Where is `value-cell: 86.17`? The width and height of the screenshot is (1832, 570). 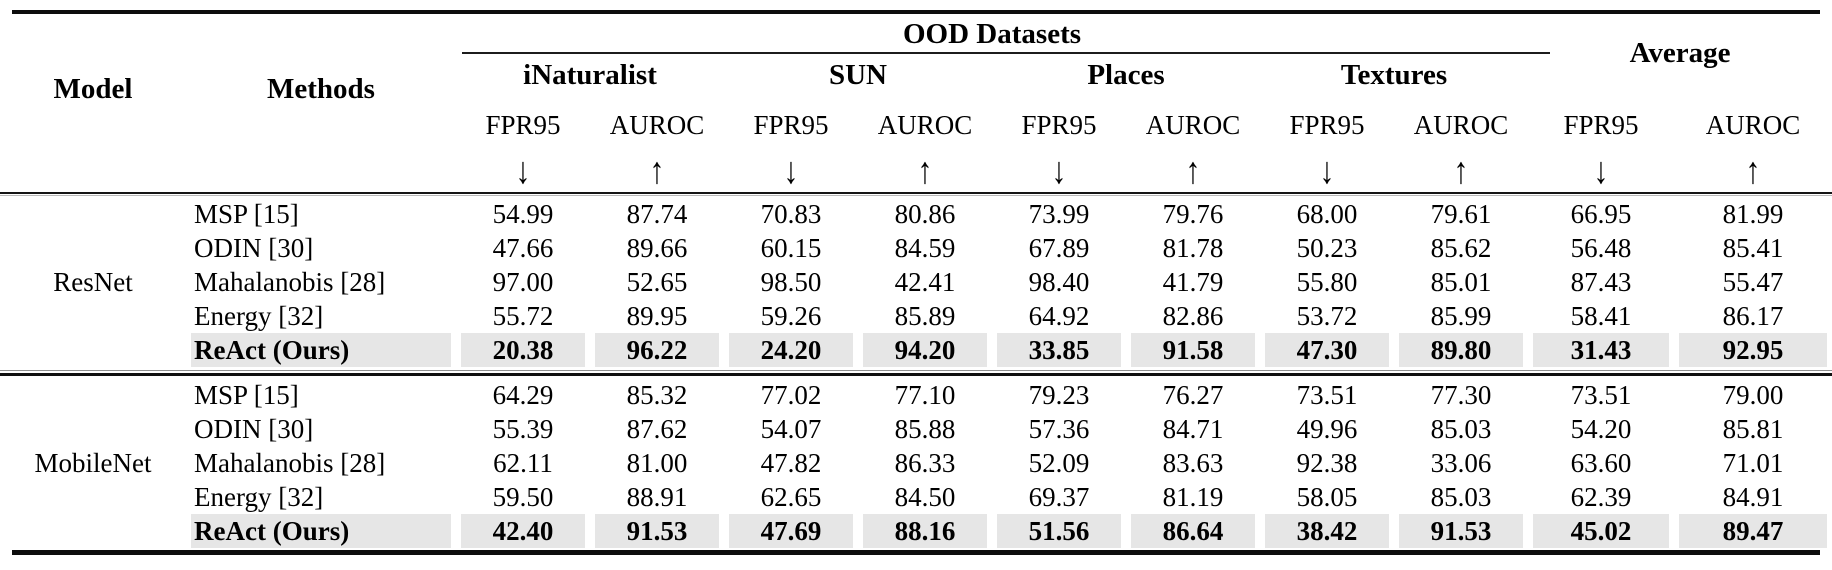 value-cell: 86.17 is located at coordinates (1753, 316).